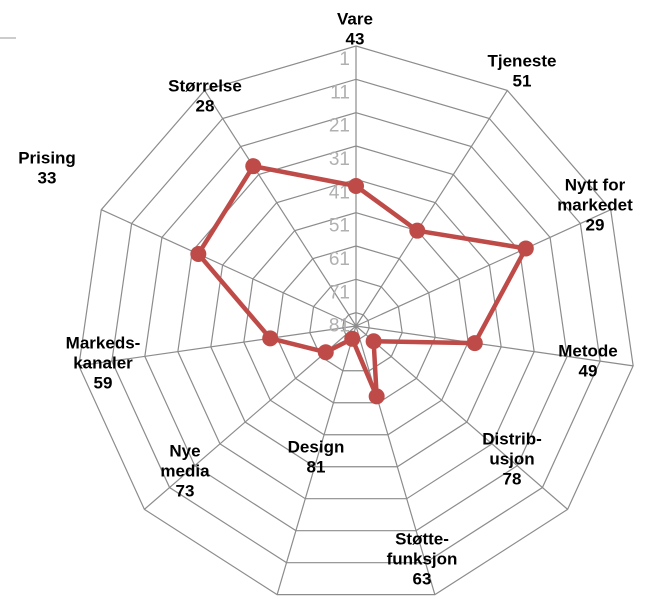 The width and height of the screenshot is (665, 599). I want to click on value-label: 59, so click(103, 382).